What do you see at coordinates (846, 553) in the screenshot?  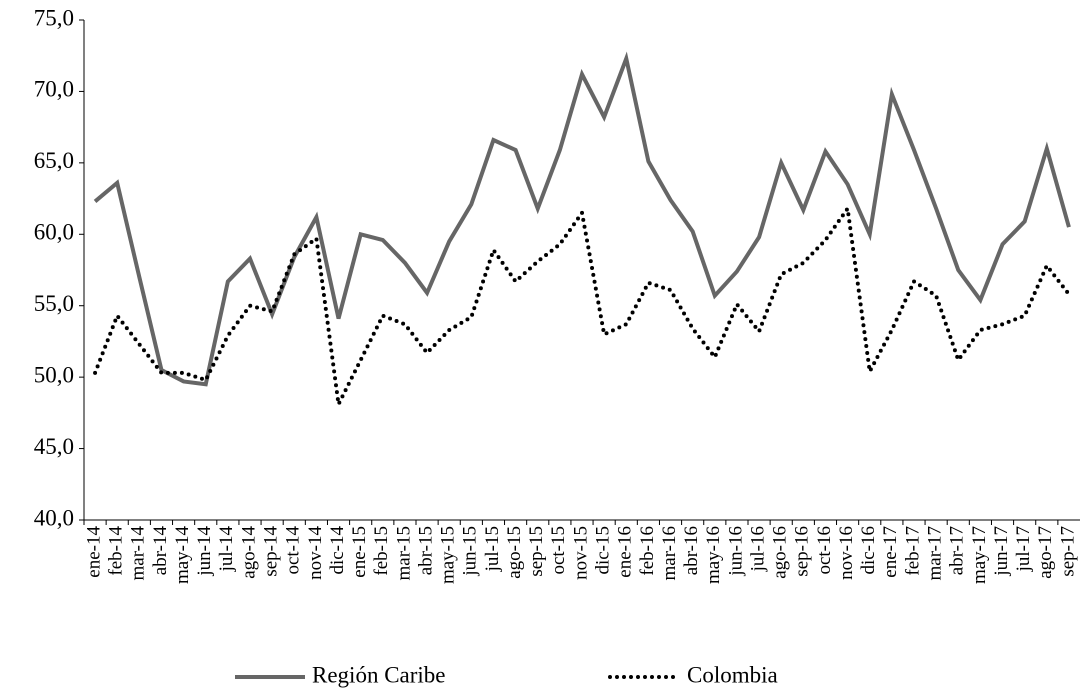 I see `x-tick-label: nov-16` at bounding box center [846, 553].